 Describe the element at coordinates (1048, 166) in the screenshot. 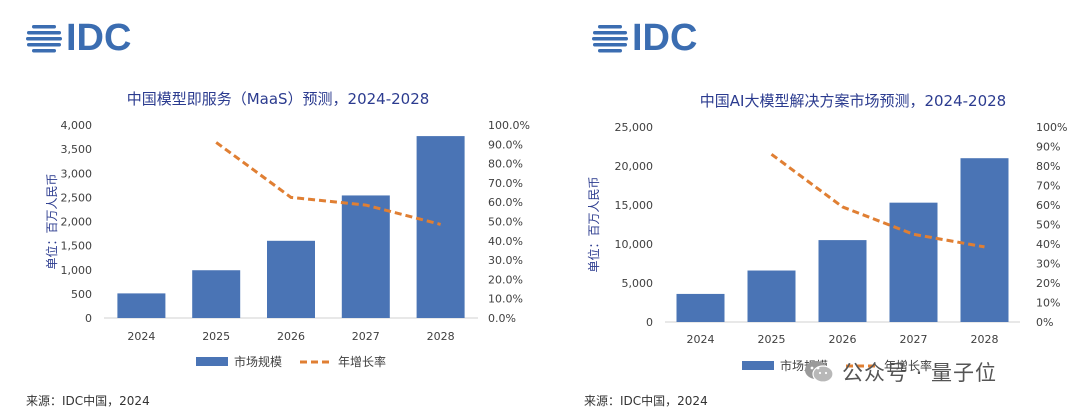

I see `y2-tick-label: 80%` at that location.